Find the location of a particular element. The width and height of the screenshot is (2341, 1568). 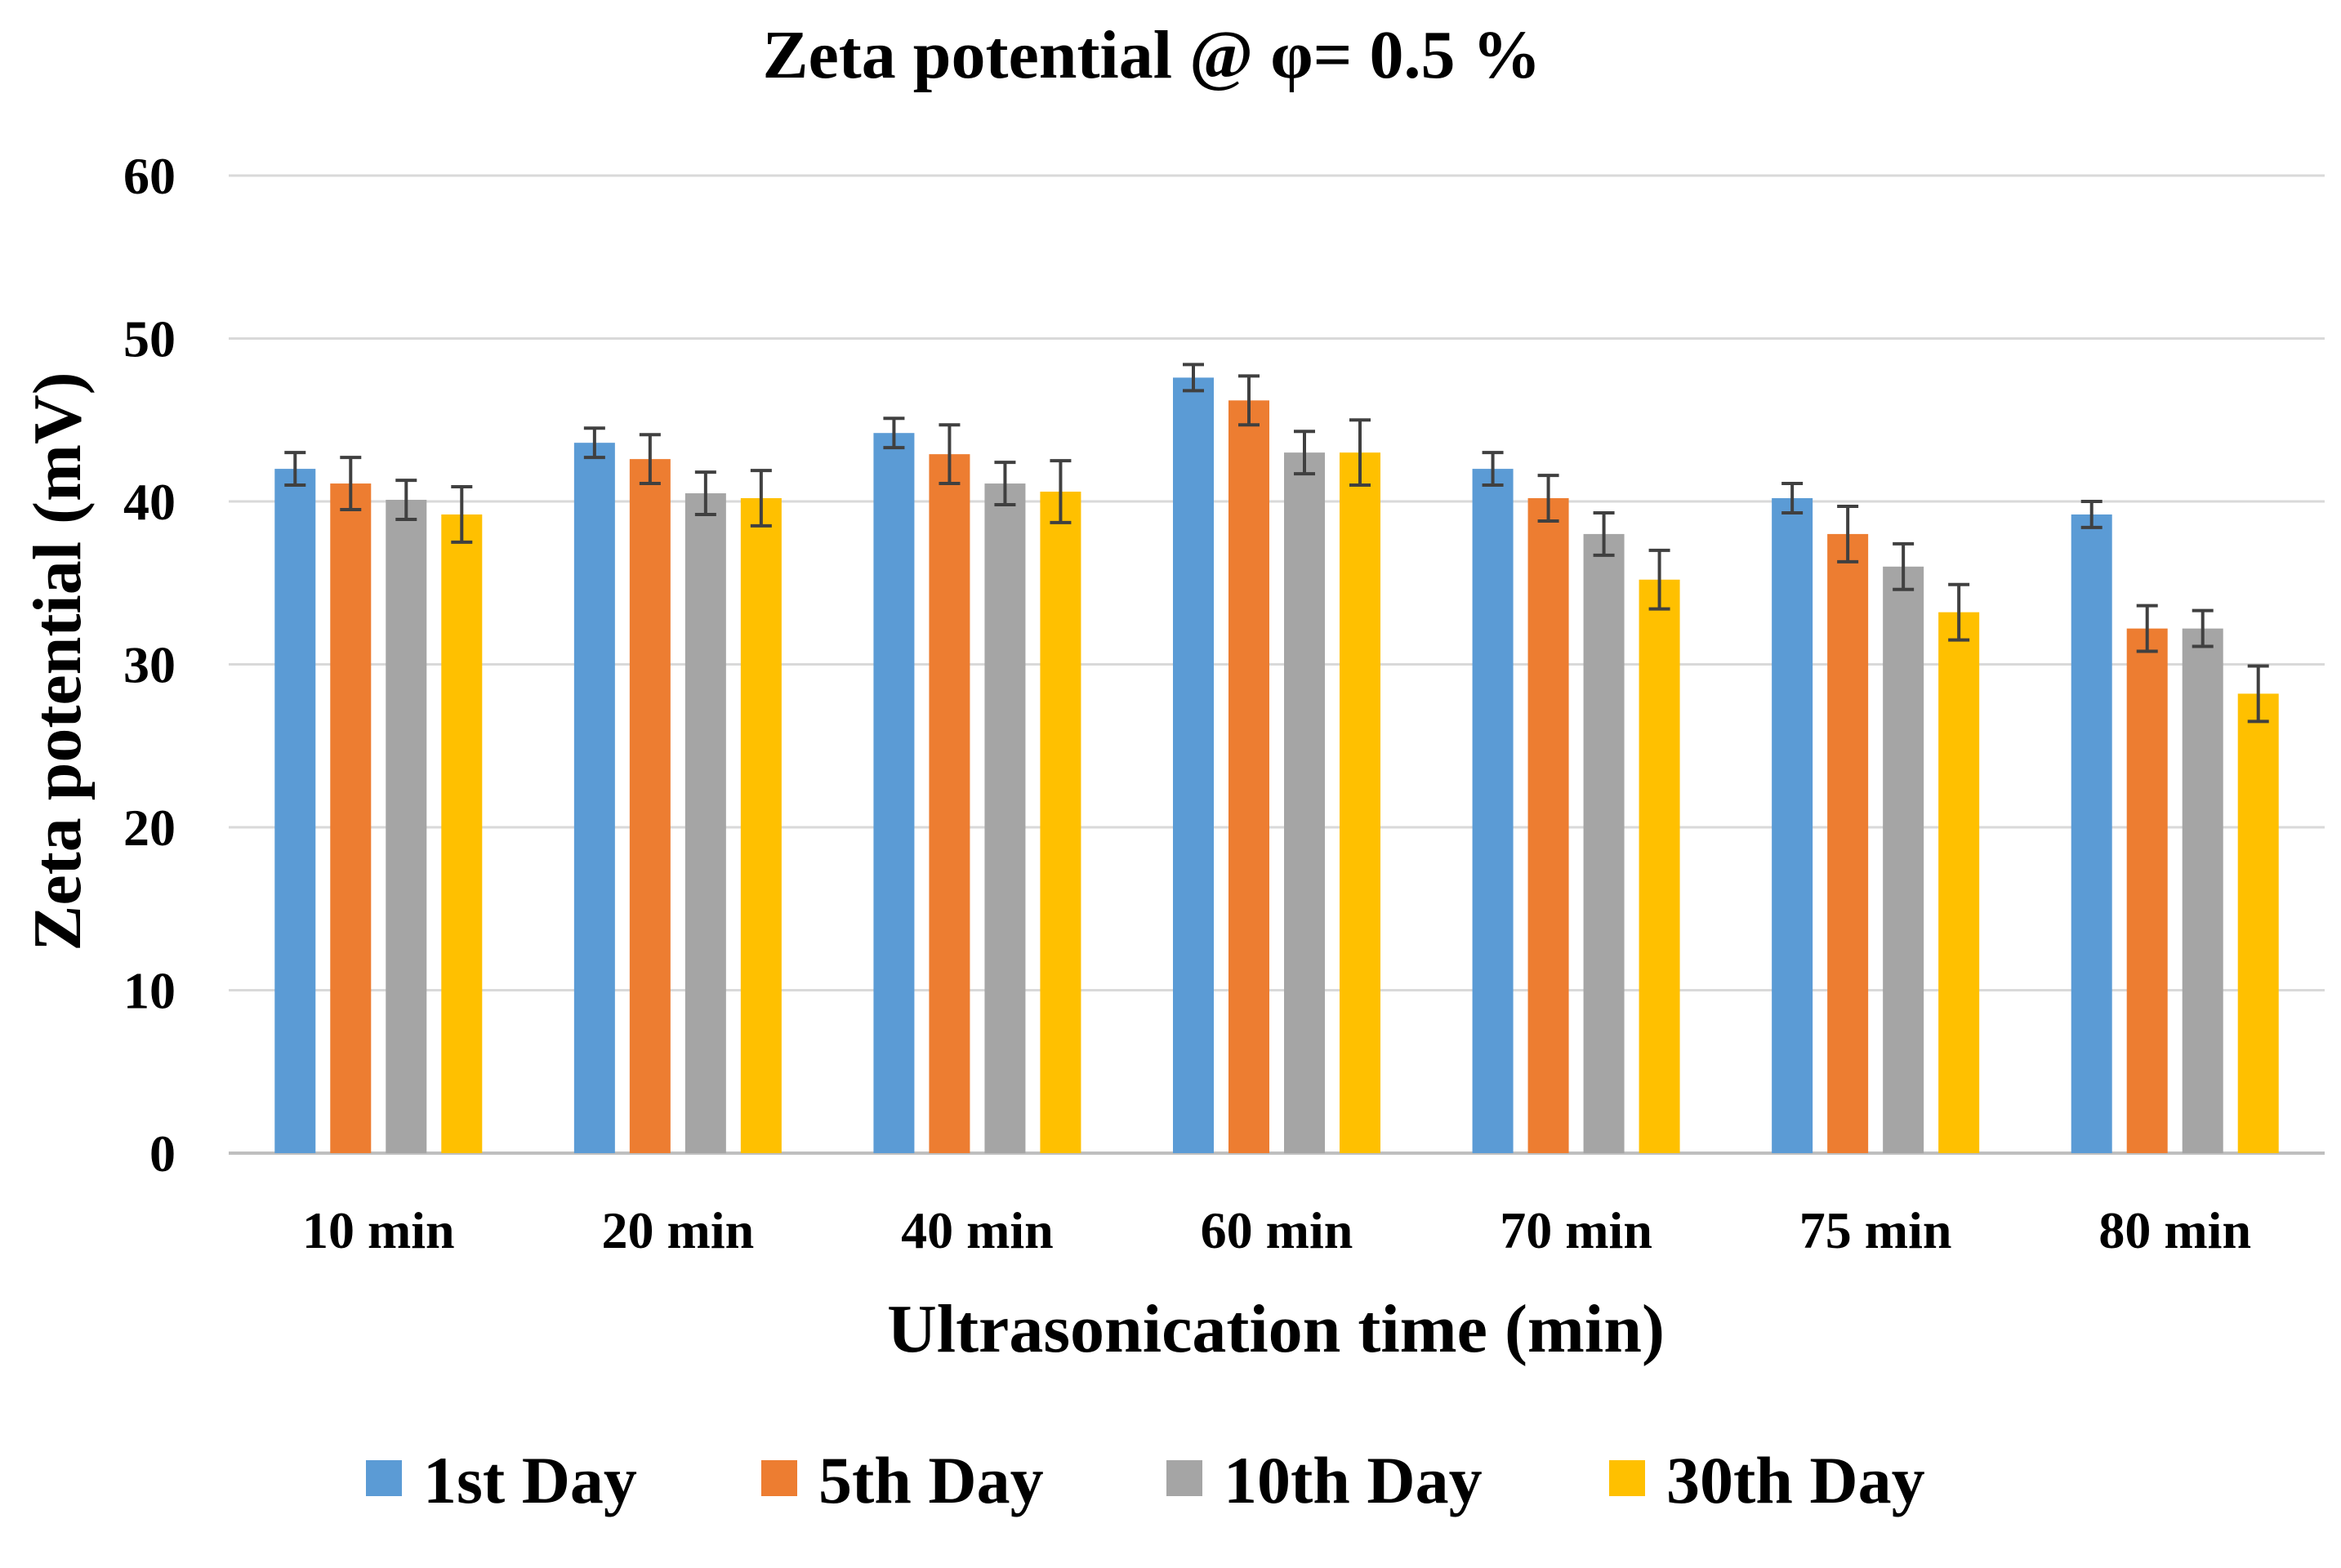

bar-5th-day-75-min is located at coordinates (1848, 843).